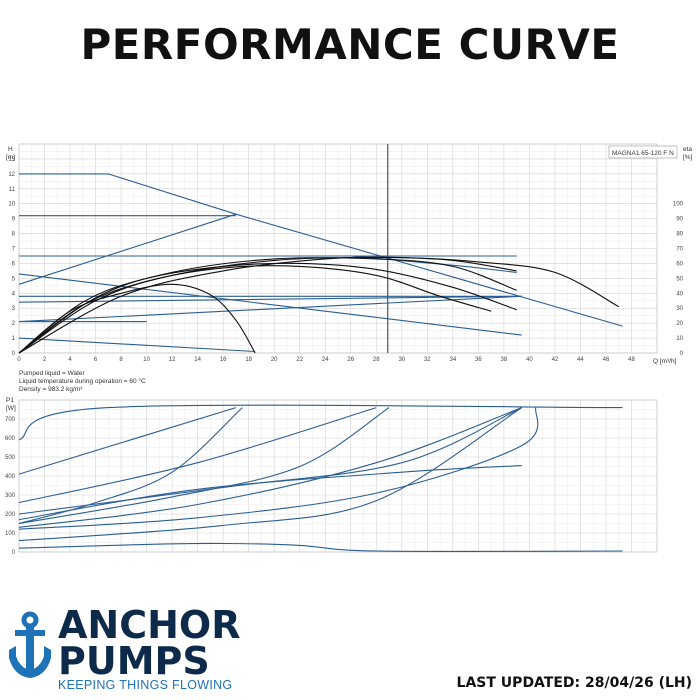  I want to click on anchor-pumps-logo: ANCHOR PUMPS KEEPING THINGS FLOWING, so click(131, 649).